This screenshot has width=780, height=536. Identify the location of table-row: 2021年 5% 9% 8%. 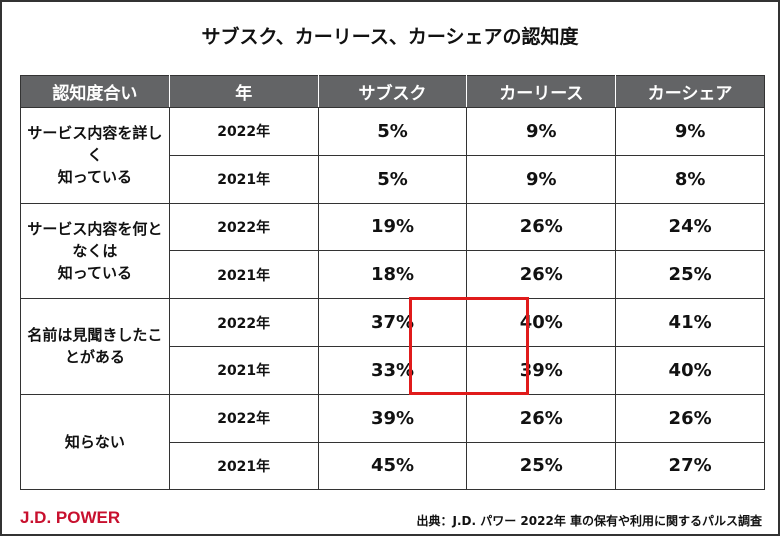
(393, 179).